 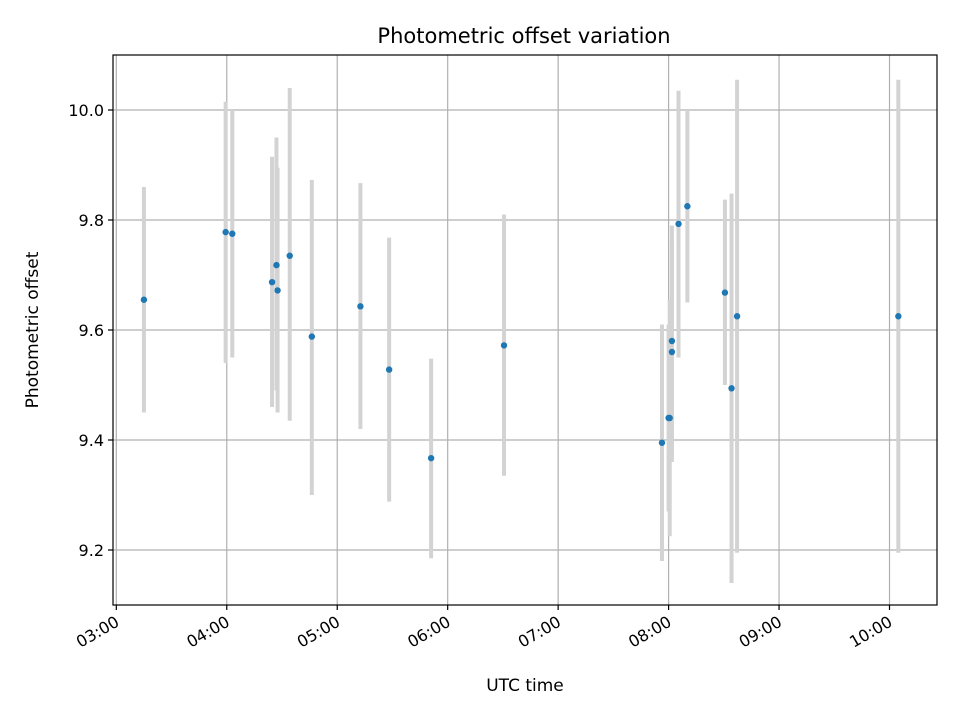 What do you see at coordinates (523, 36) in the screenshot?
I see `chart-title: Photometric offset variation` at bounding box center [523, 36].